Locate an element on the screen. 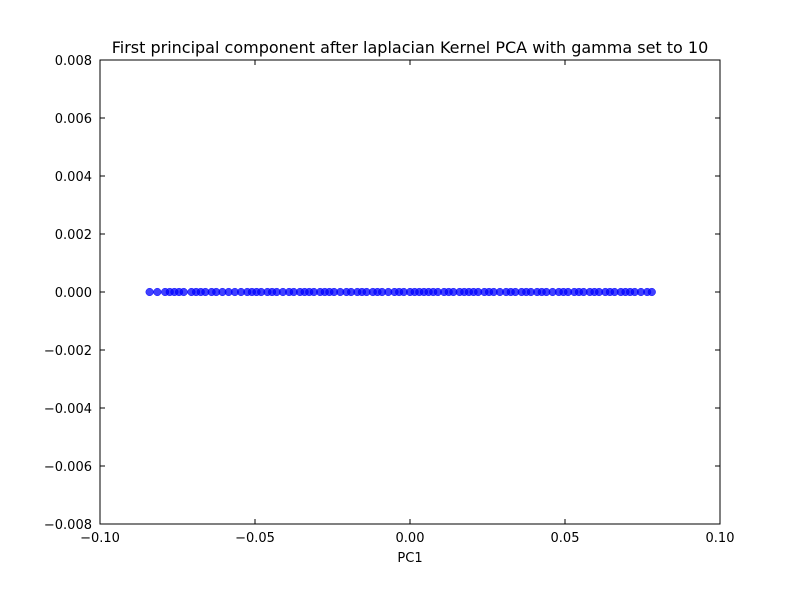 This screenshot has width=800, height=604. x-tick-label: −0.10 is located at coordinates (100, 538).